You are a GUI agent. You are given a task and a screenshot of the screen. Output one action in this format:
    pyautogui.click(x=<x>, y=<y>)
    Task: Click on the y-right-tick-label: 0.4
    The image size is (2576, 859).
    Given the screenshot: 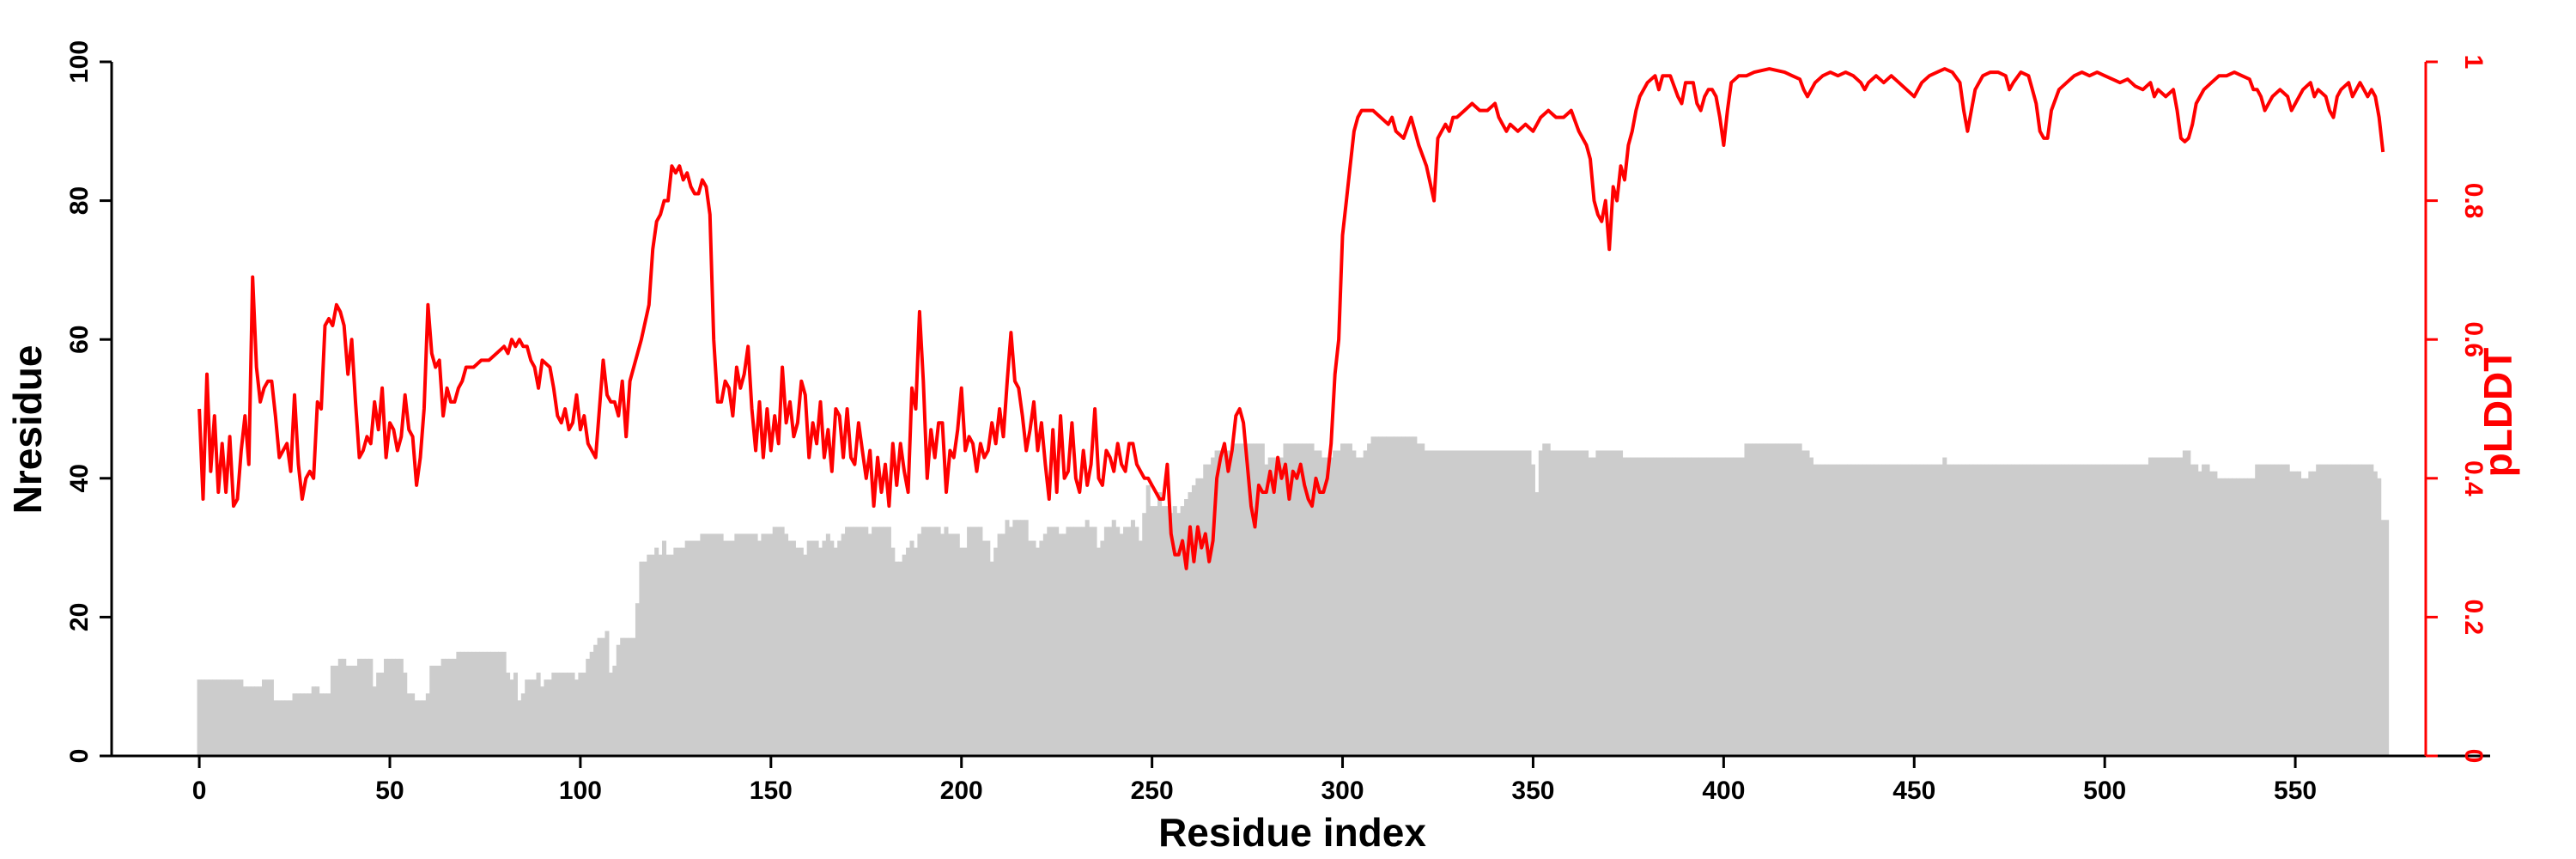 What is the action you would take?
    pyautogui.click(x=2473, y=478)
    